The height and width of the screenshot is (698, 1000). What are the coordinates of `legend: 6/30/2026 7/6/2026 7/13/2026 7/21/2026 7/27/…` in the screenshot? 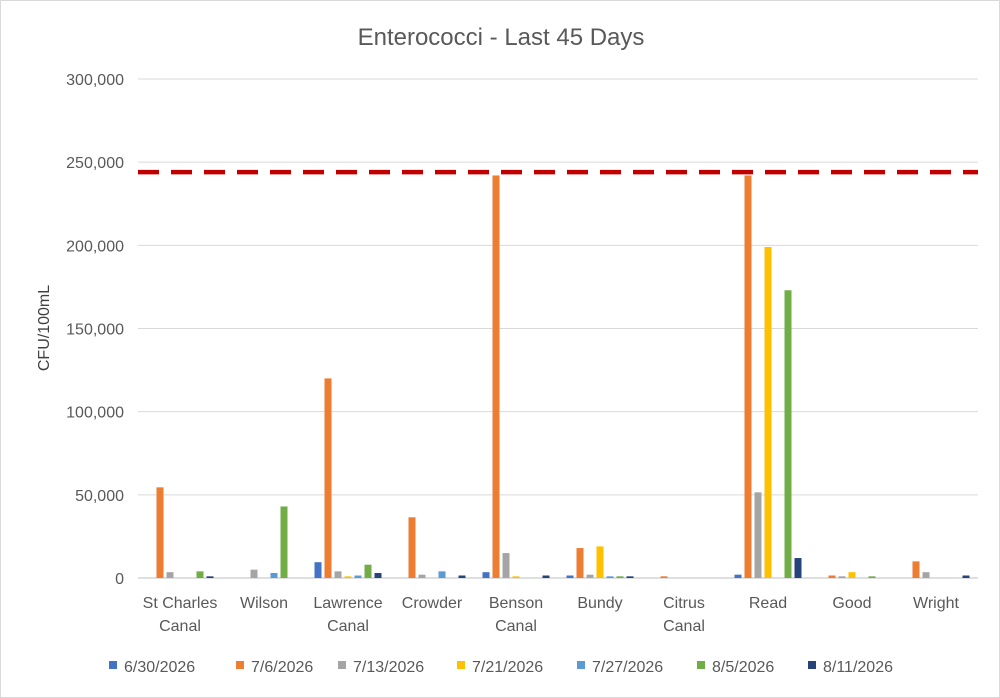 It's located at (501, 667).